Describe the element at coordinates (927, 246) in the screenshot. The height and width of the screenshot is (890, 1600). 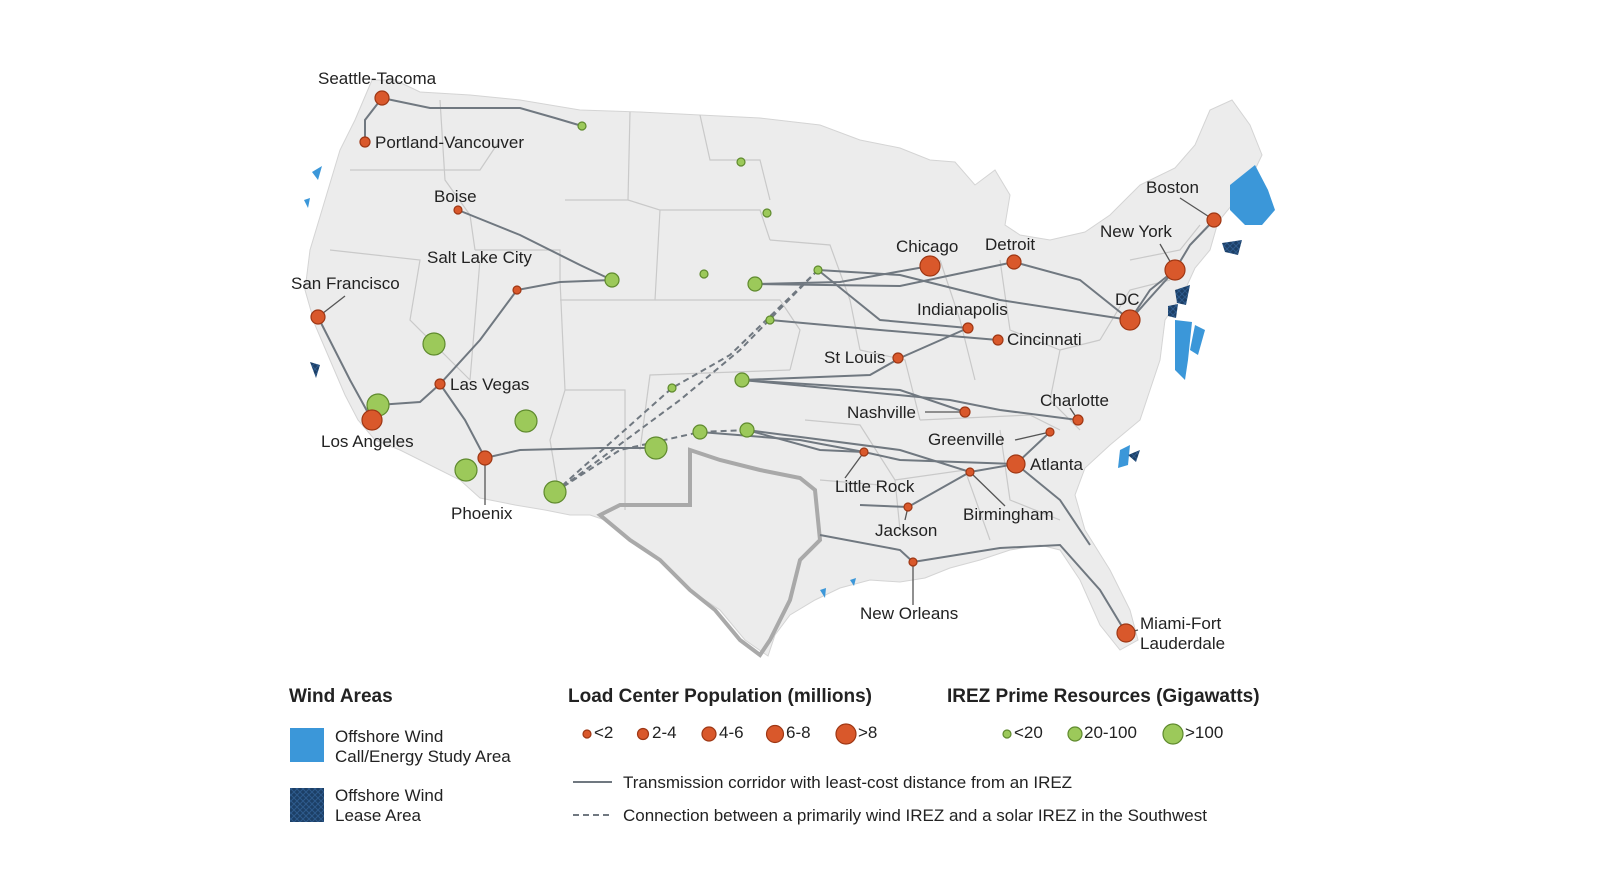
I see `label-chicago: Chicago` at that location.